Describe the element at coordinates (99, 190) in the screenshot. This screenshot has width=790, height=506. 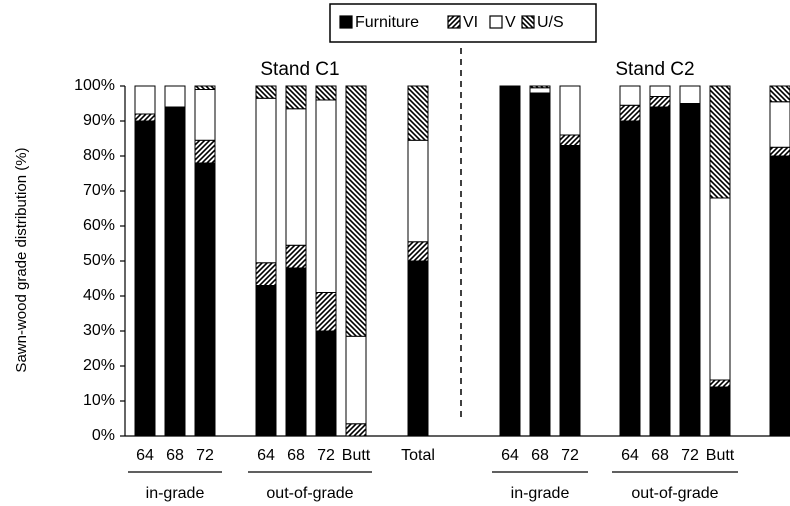
I see `y-tick-label: 70%` at that location.